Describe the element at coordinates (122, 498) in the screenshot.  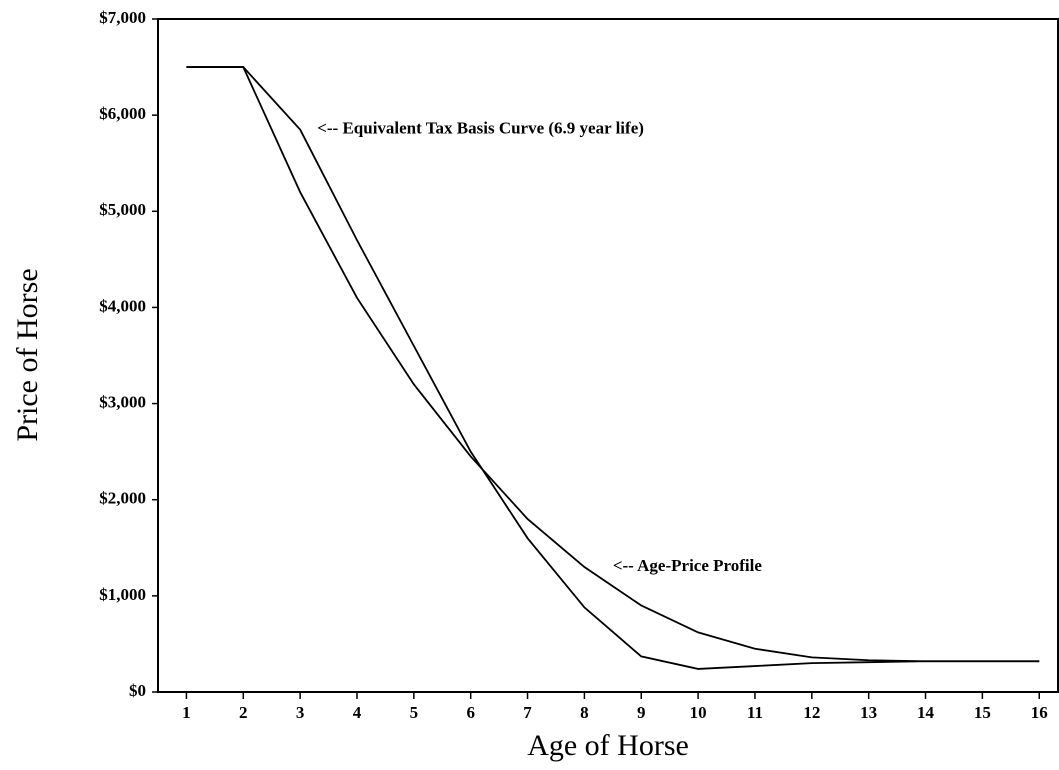
I see `y-tick-label: $2,000` at that location.